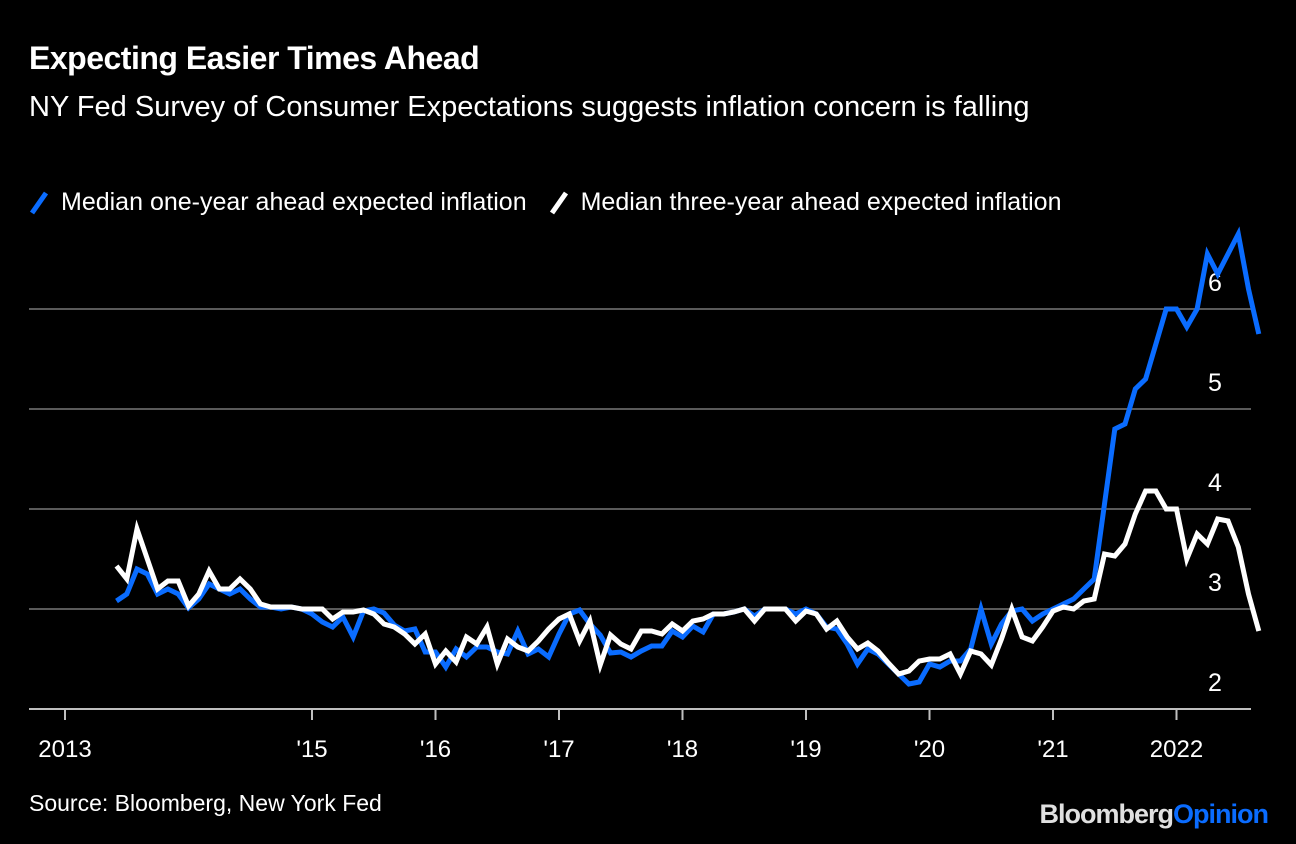 This screenshot has width=1296, height=844. What do you see at coordinates (1052, 749) in the screenshot?
I see `x-tick-label: '21` at bounding box center [1052, 749].